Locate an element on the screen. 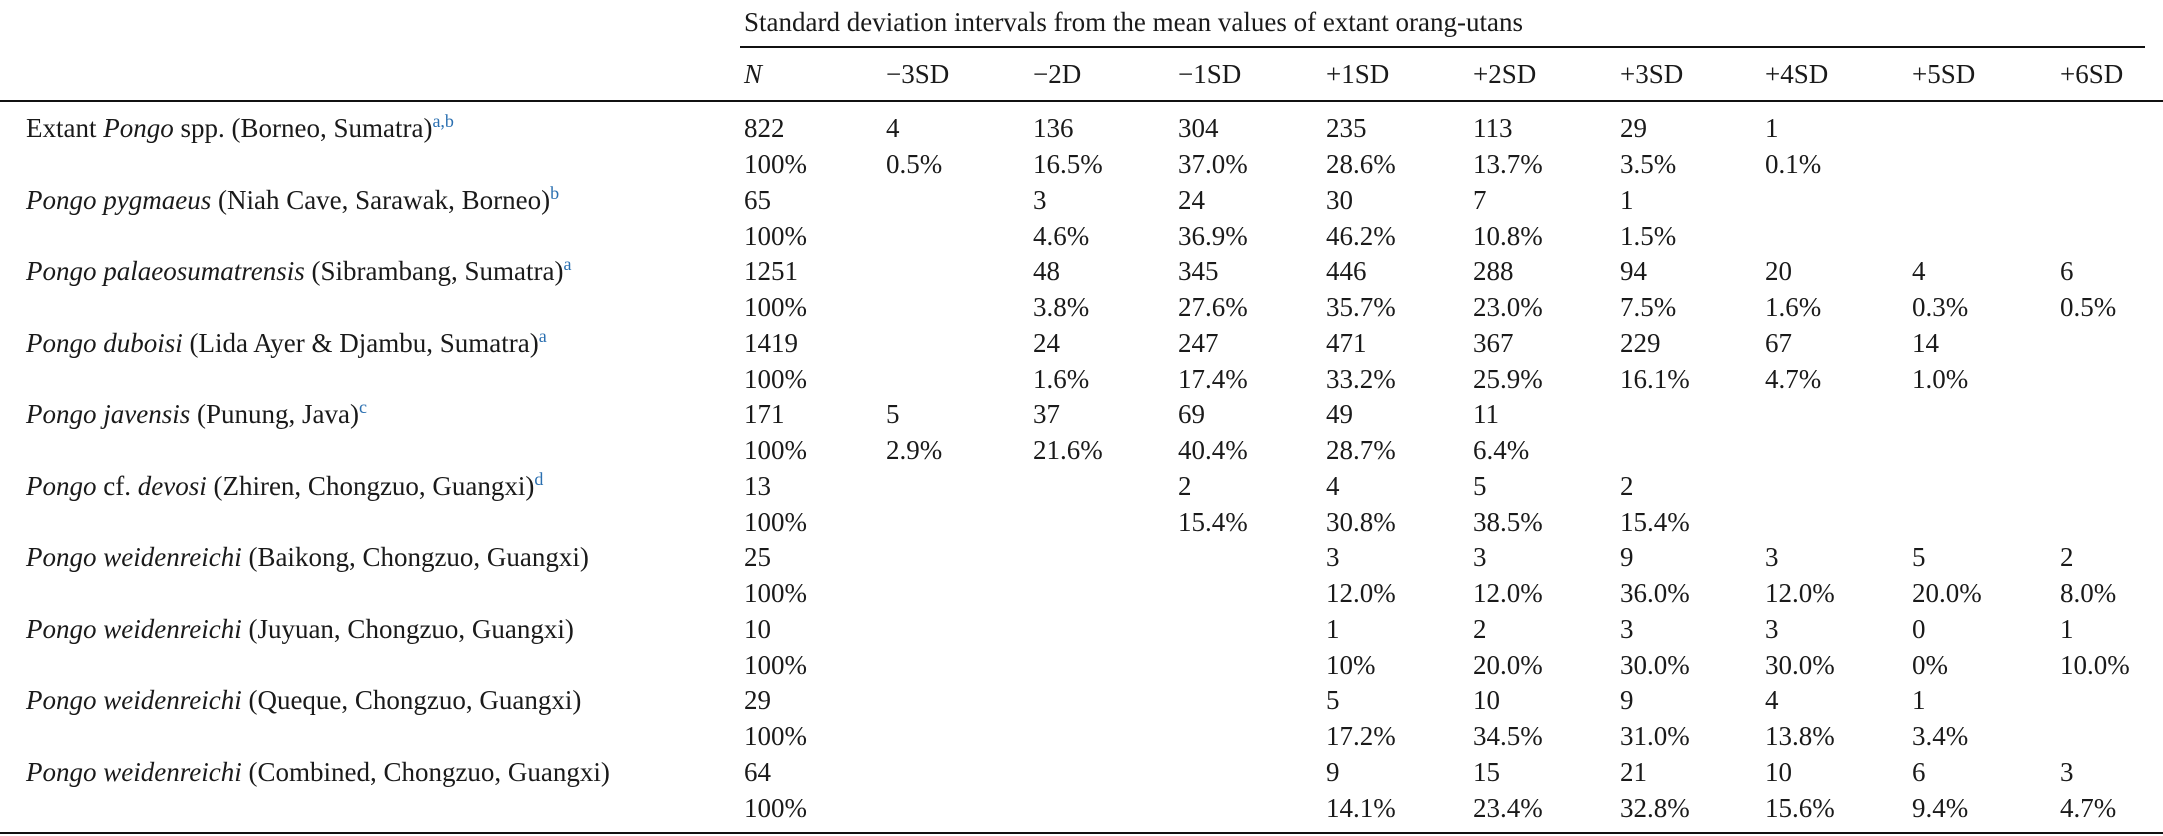  percent-cell: 14.1% is located at coordinates (1361, 807).